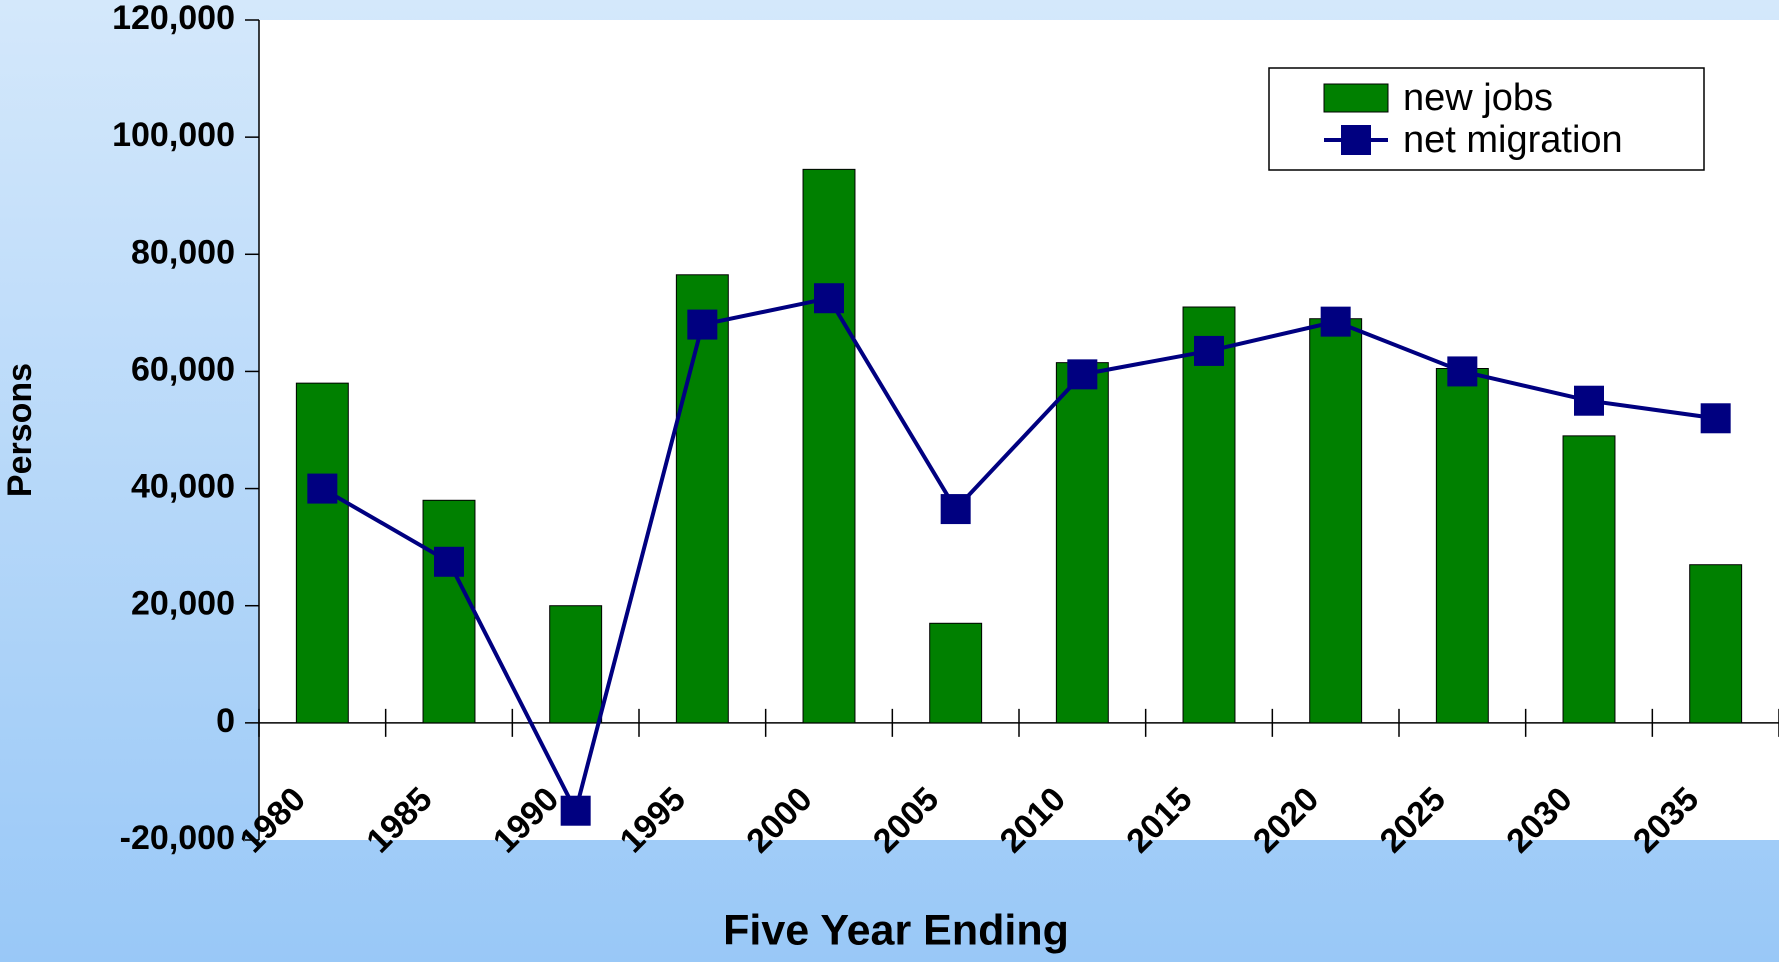  What do you see at coordinates (20, 430) in the screenshot?
I see `y-axis-label: Persons` at bounding box center [20, 430].